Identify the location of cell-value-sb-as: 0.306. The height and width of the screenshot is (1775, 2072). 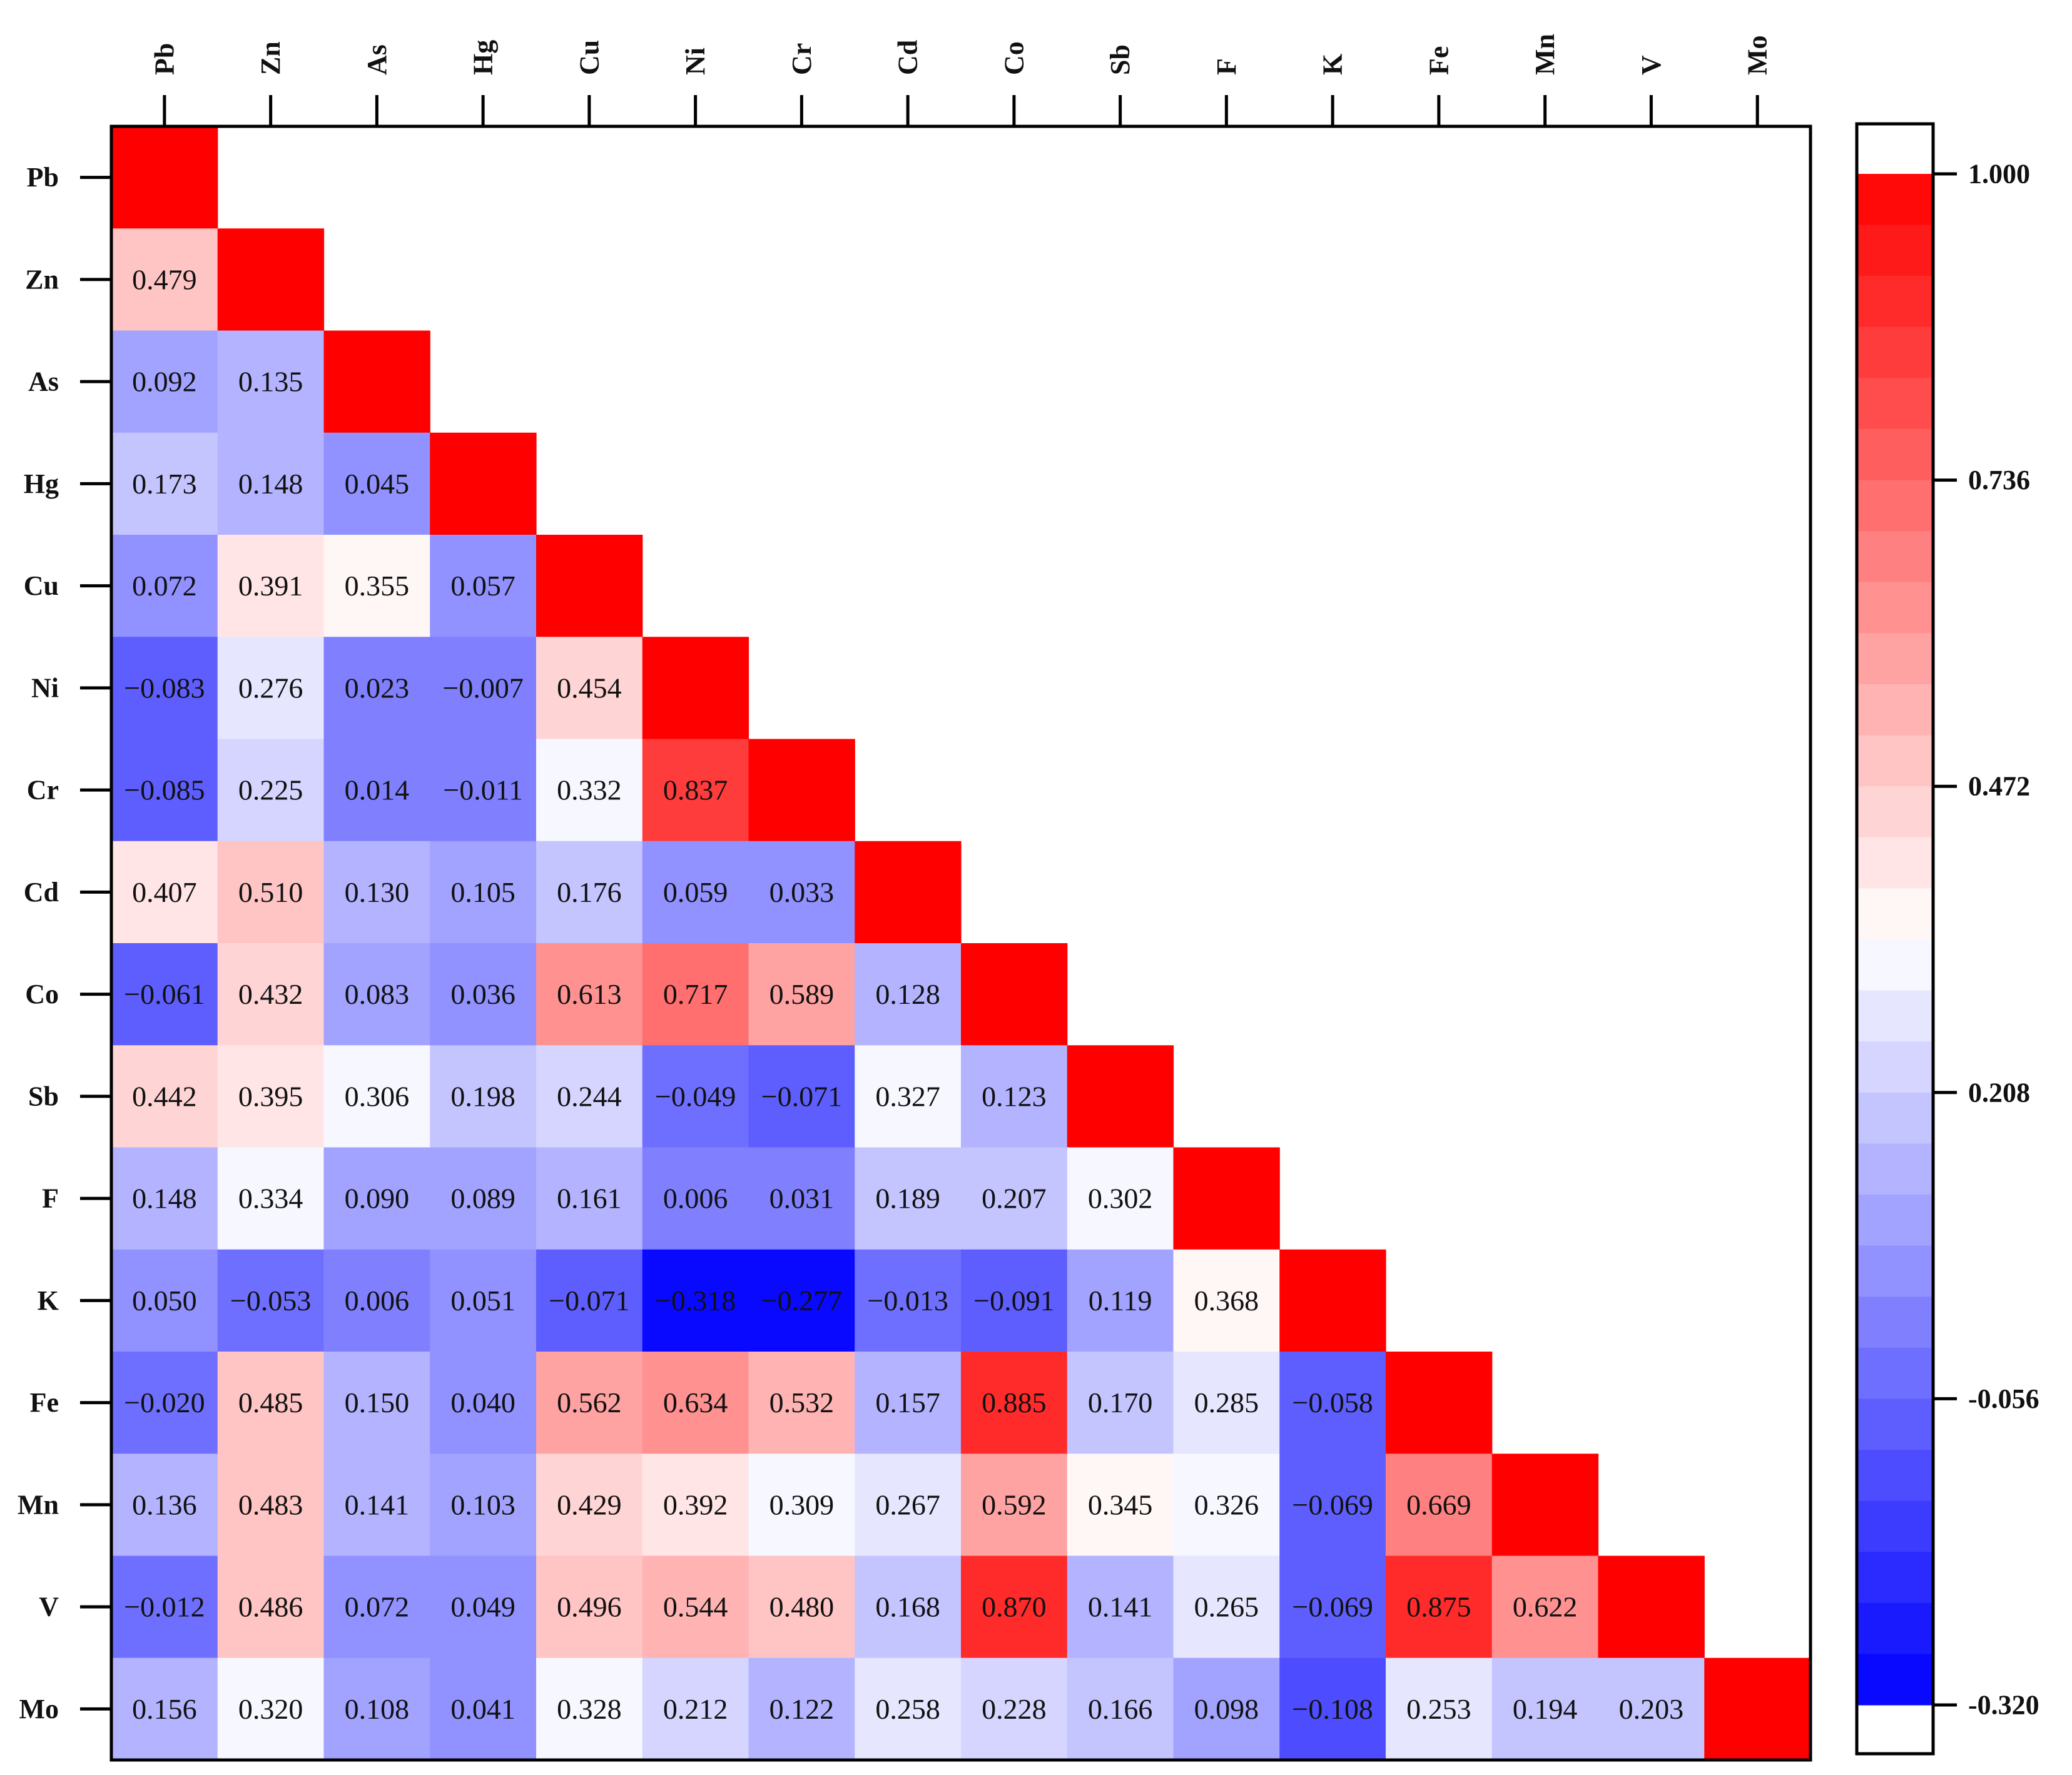
(377, 1096).